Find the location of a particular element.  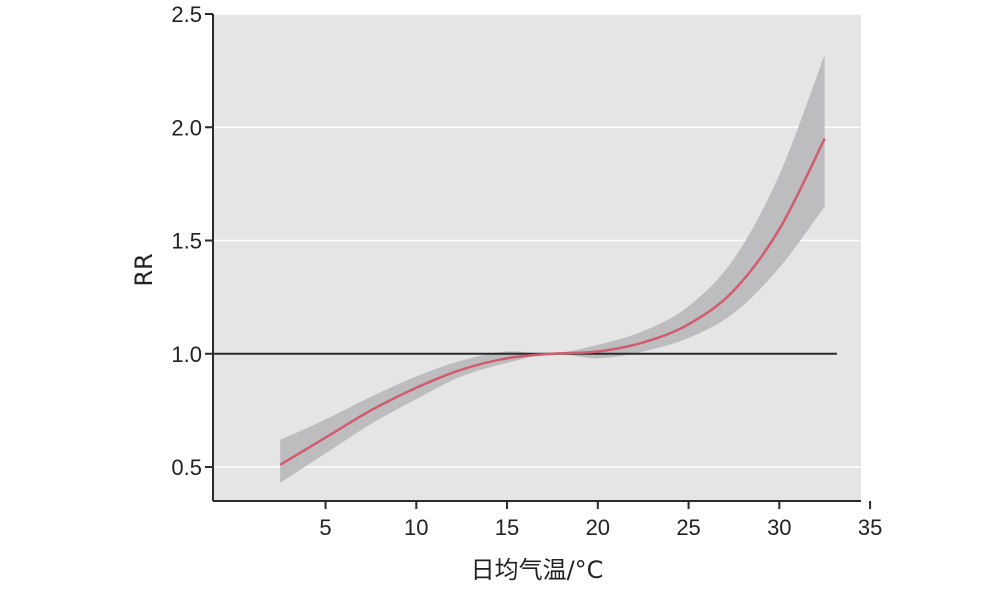

y-axis-ticks: 0.5 1.0 1.5 2.0 2.5 is located at coordinates (192, 241).